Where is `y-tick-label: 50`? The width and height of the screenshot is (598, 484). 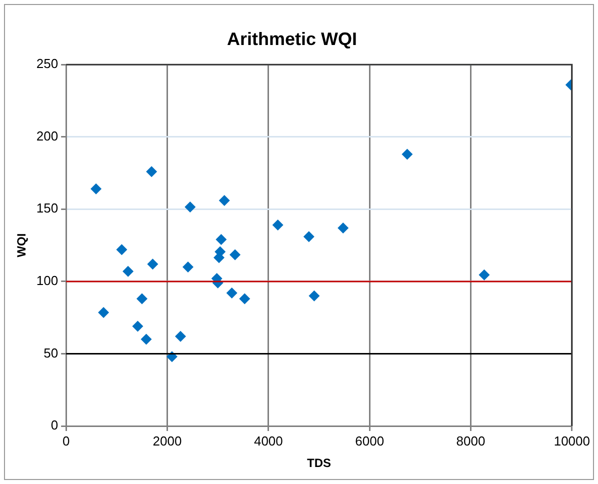
y-tick-label: 50 is located at coordinates (51, 352).